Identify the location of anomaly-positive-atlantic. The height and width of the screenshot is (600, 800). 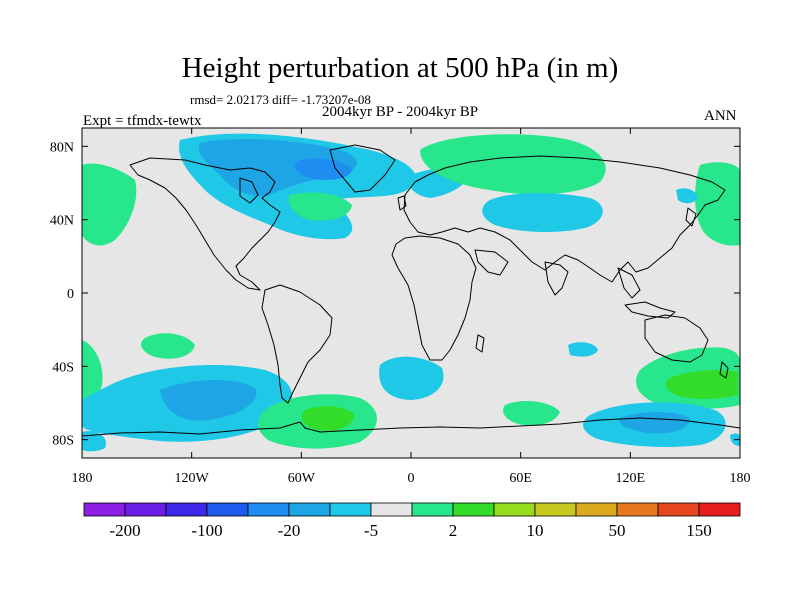
(320, 206).